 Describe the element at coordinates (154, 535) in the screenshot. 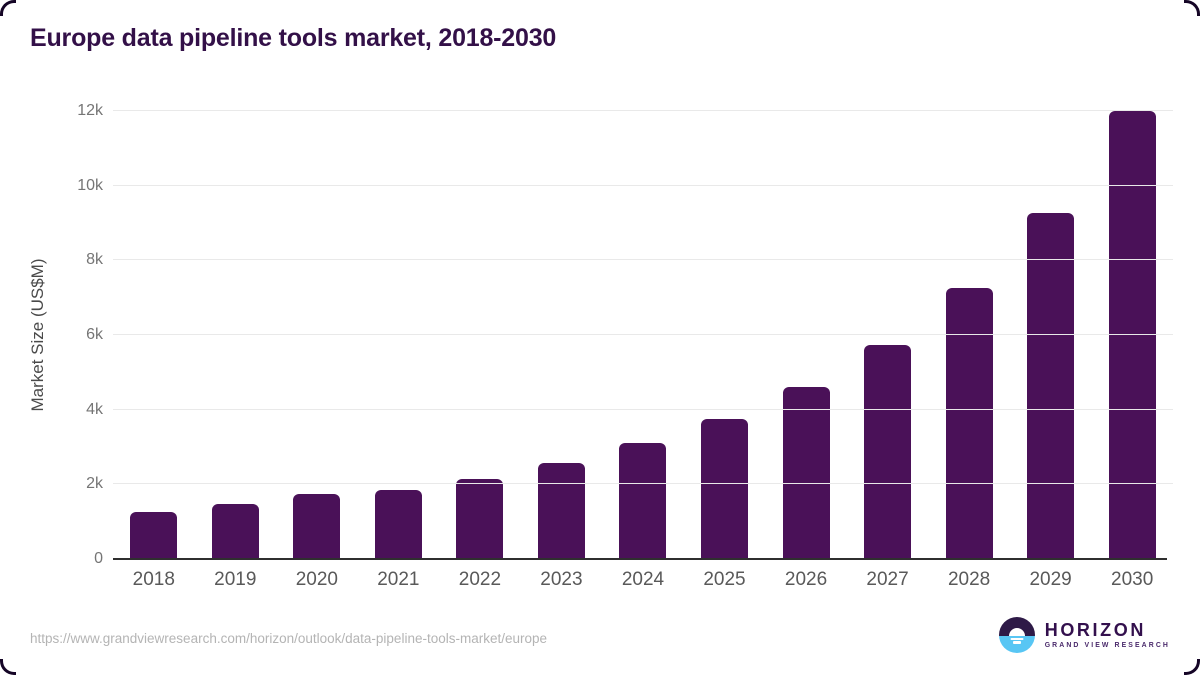

I see `bar-2018` at that location.